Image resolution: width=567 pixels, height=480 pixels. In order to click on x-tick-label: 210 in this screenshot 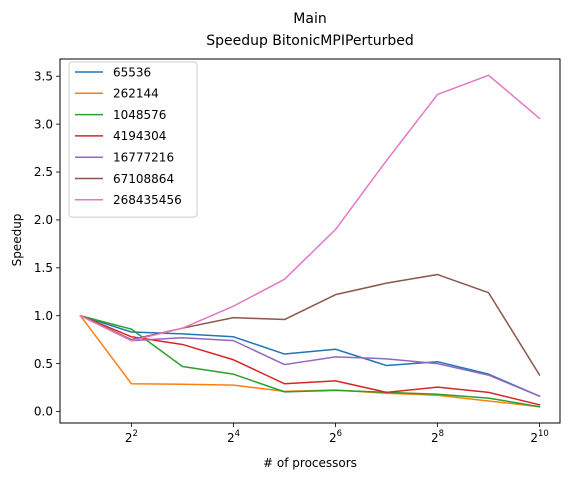, I will do `click(539, 437)`.